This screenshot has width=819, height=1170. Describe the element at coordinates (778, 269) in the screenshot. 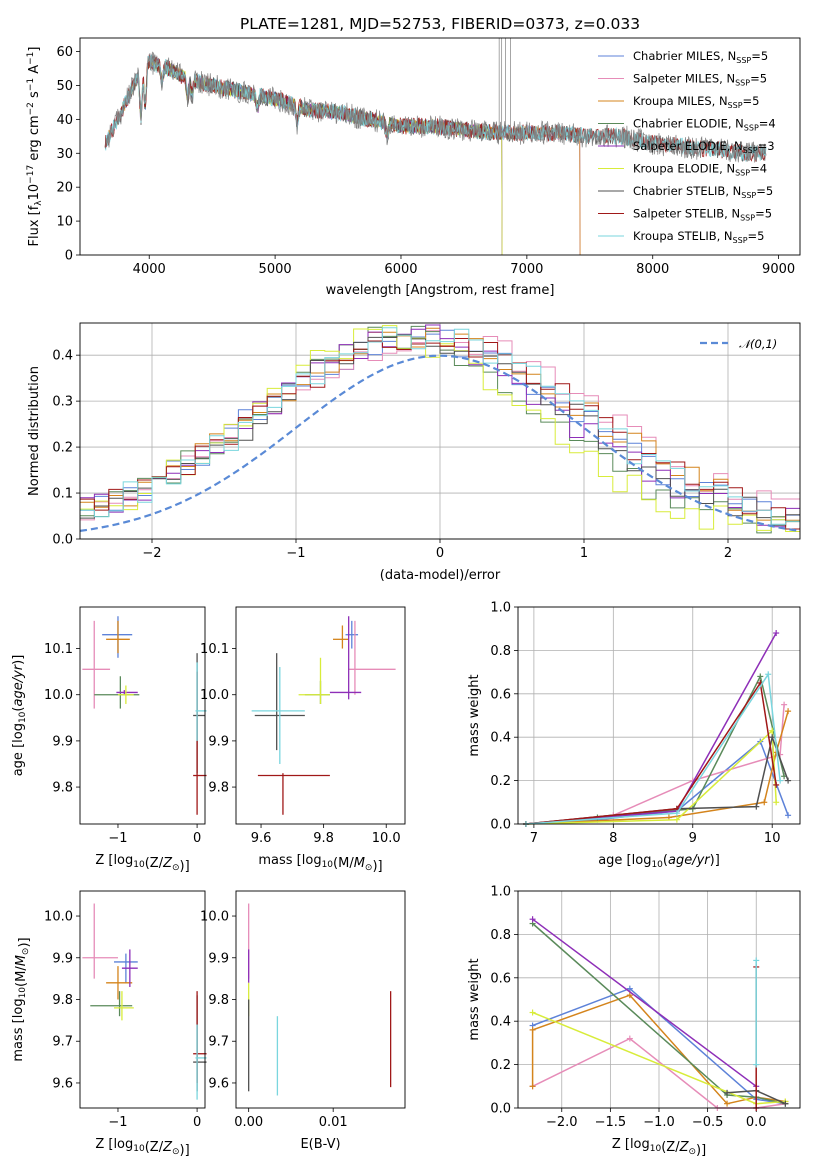

I see `x-tick-label: 9000` at that location.